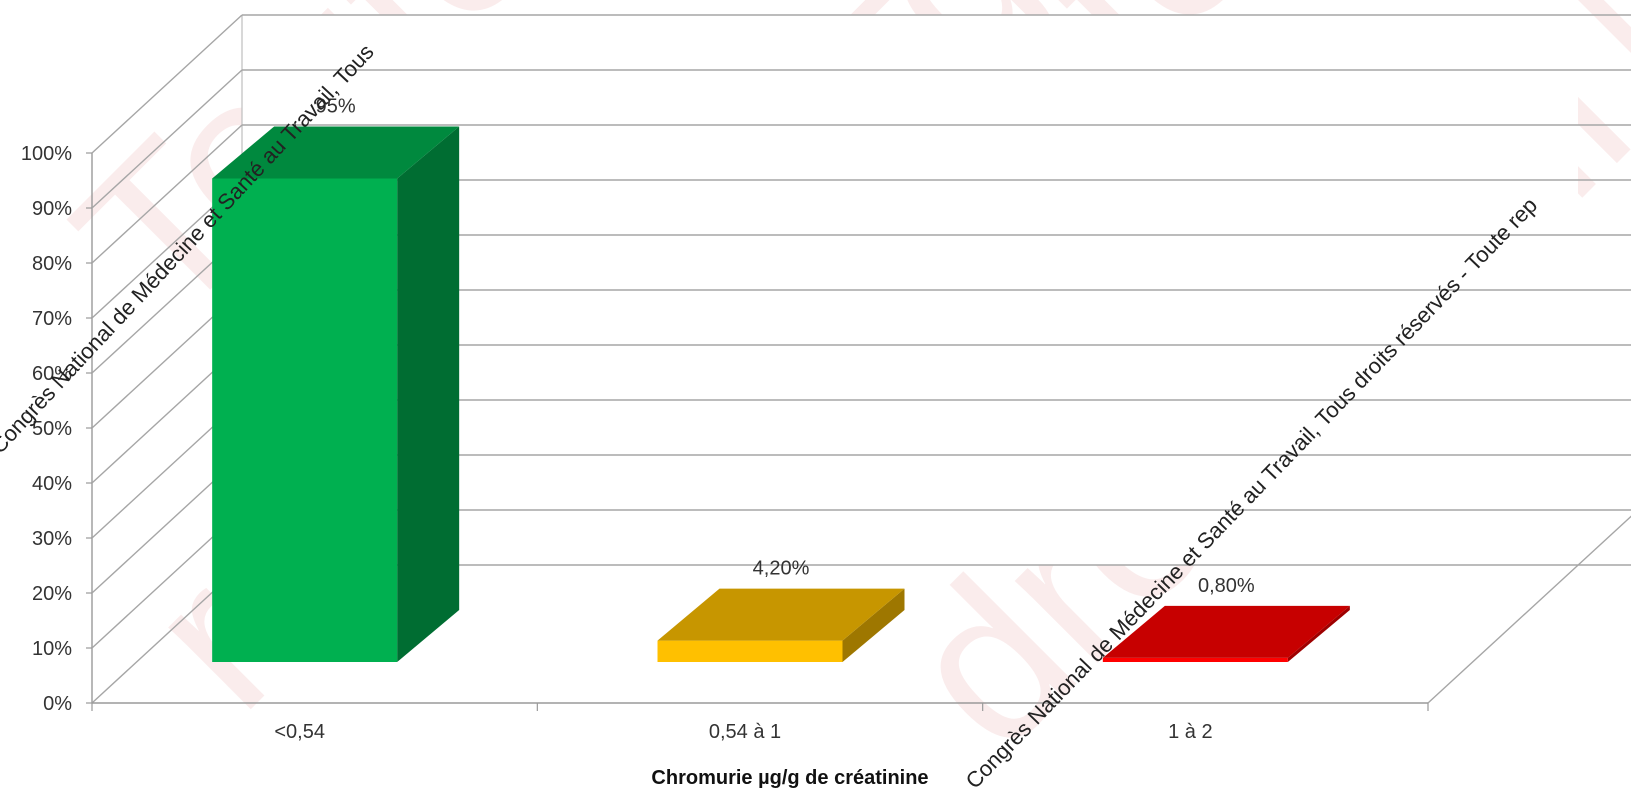 The width and height of the screenshot is (1631, 796). Describe the element at coordinates (789, 778) in the screenshot. I see `x-axis-title: Chromurie µg/g de créatinine` at that location.